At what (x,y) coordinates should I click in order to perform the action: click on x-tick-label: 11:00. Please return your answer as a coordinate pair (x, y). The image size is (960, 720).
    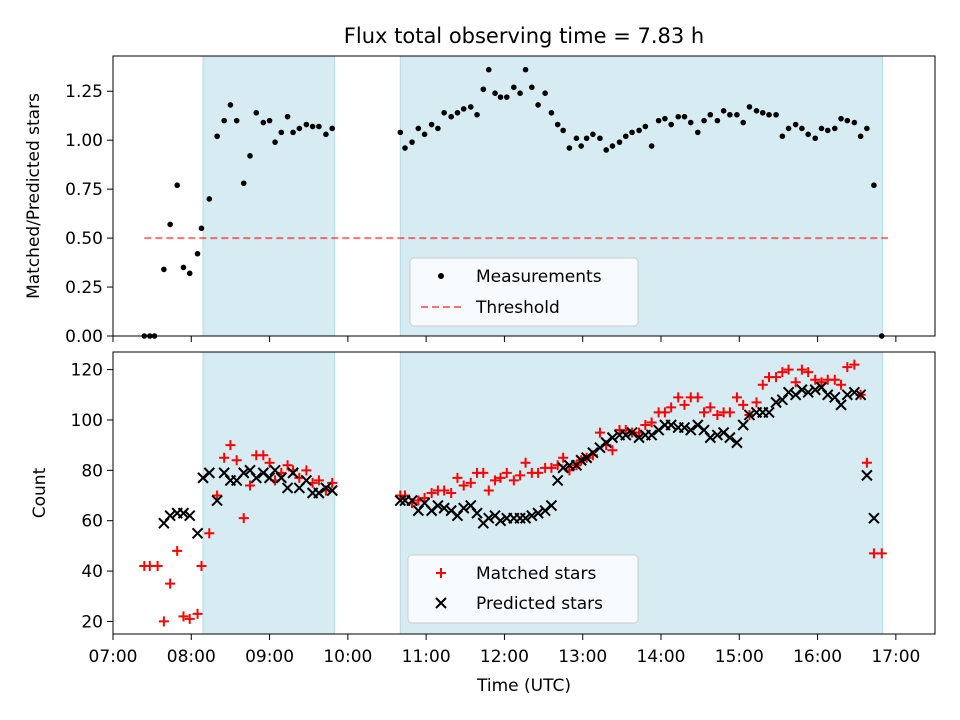
    Looking at the image, I should click on (426, 657).